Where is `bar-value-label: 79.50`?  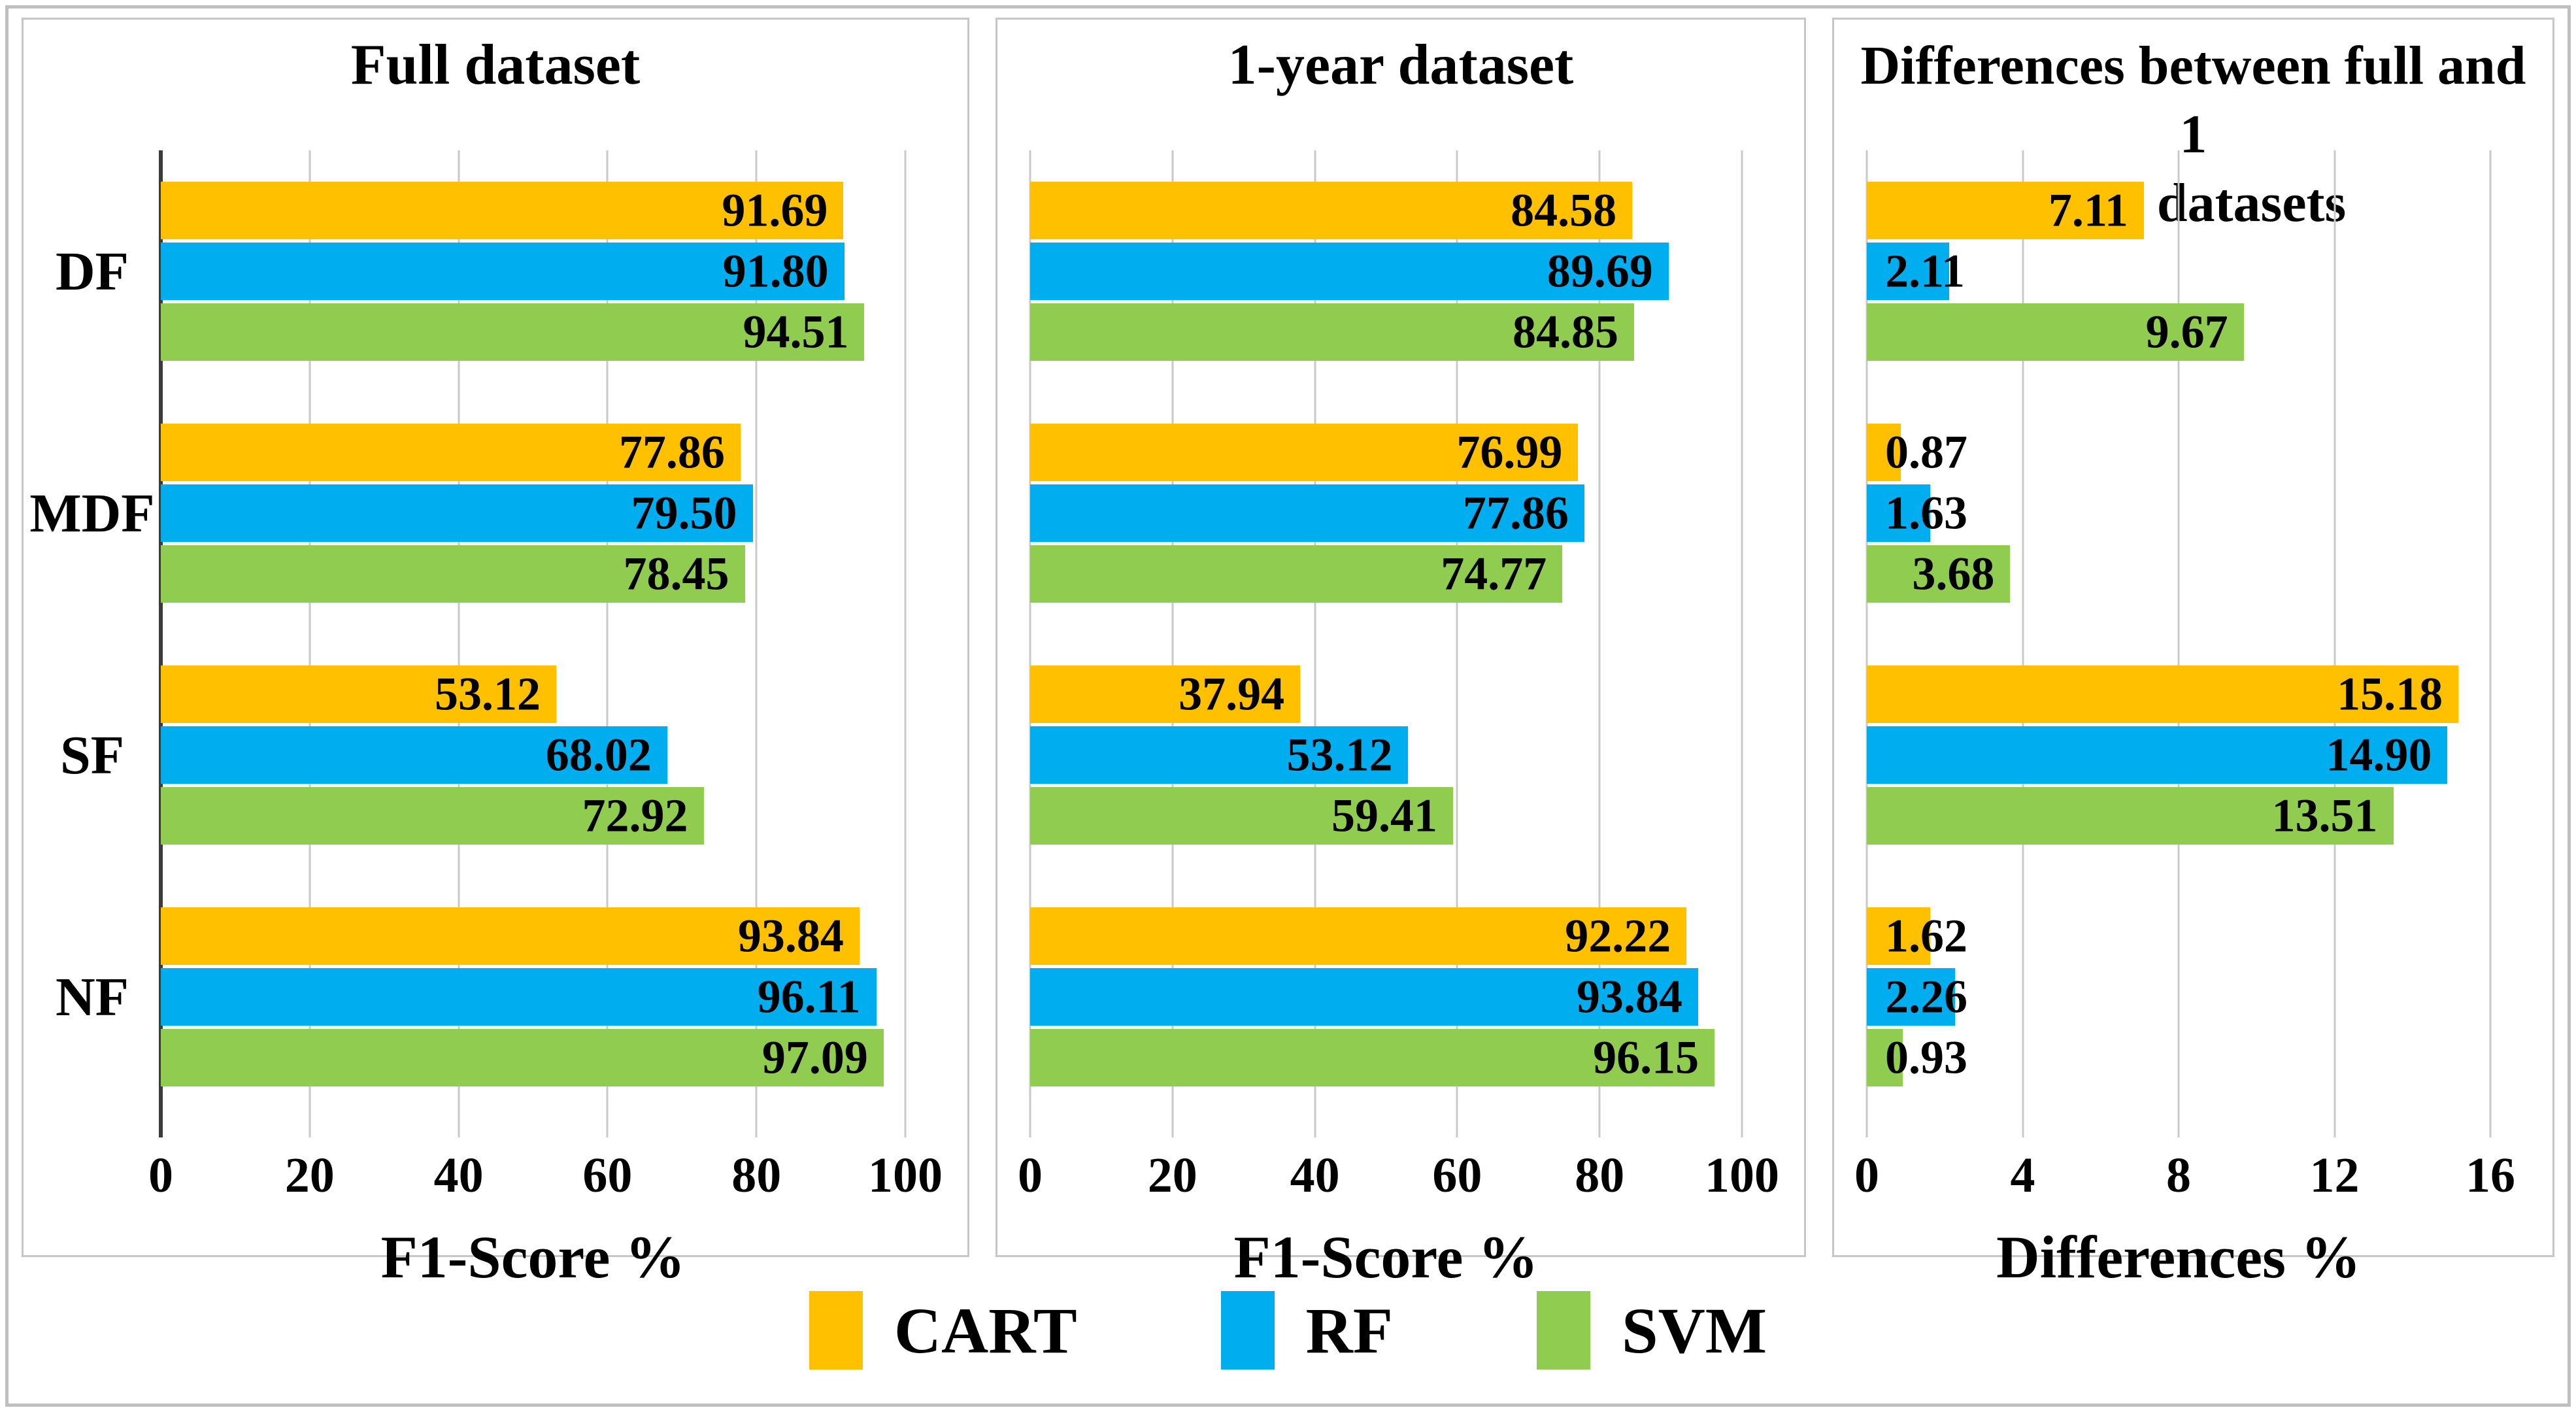
bar-value-label: 79.50 is located at coordinates (684, 512).